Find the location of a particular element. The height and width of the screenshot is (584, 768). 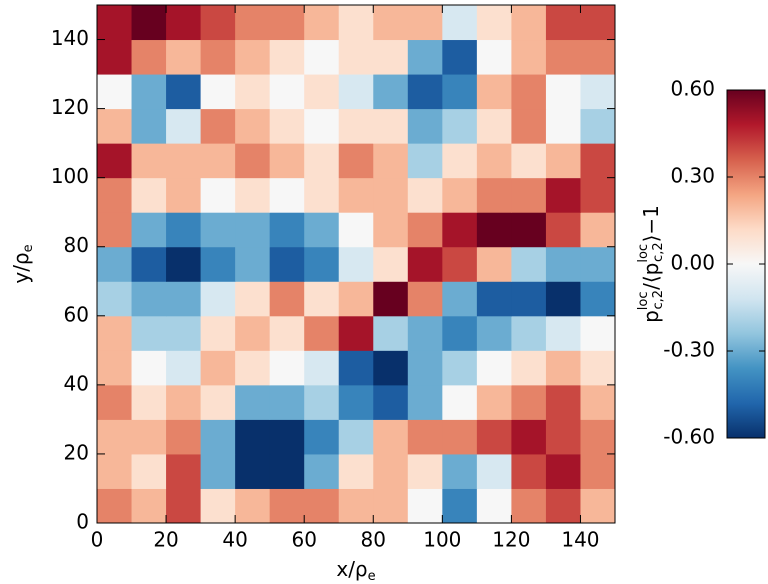

x-tick-label: 20 is located at coordinates (165, 540).